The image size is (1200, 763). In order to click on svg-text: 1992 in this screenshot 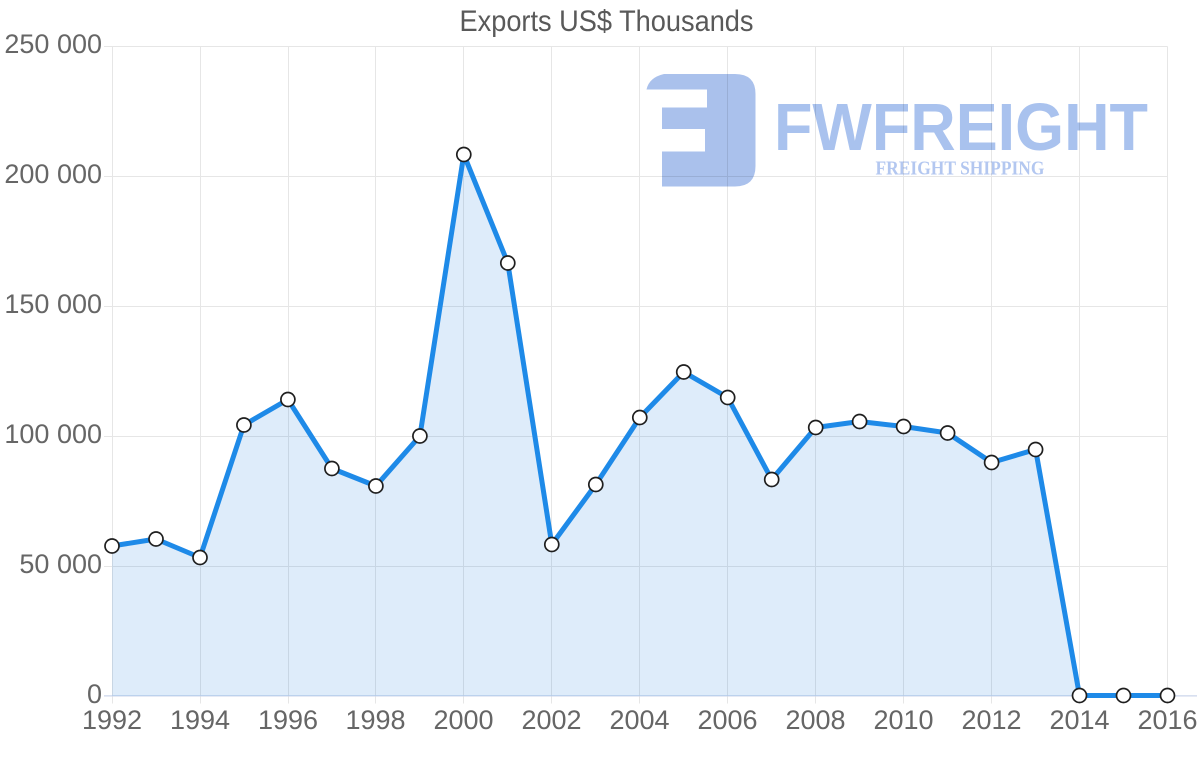, I will do `click(112, 720)`.